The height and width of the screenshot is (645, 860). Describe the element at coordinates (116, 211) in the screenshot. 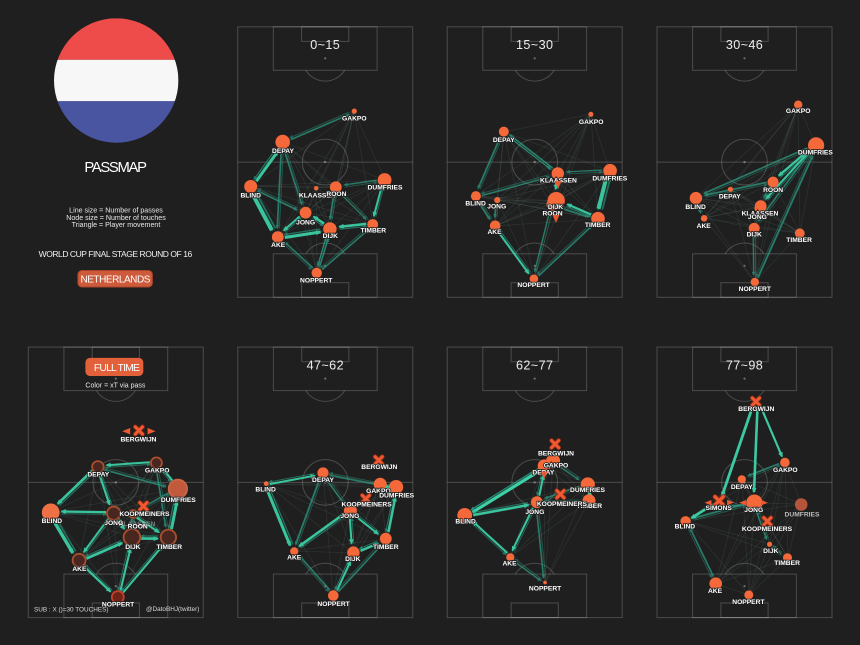

I see `svg-text: Line size = Number of passes` at that location.